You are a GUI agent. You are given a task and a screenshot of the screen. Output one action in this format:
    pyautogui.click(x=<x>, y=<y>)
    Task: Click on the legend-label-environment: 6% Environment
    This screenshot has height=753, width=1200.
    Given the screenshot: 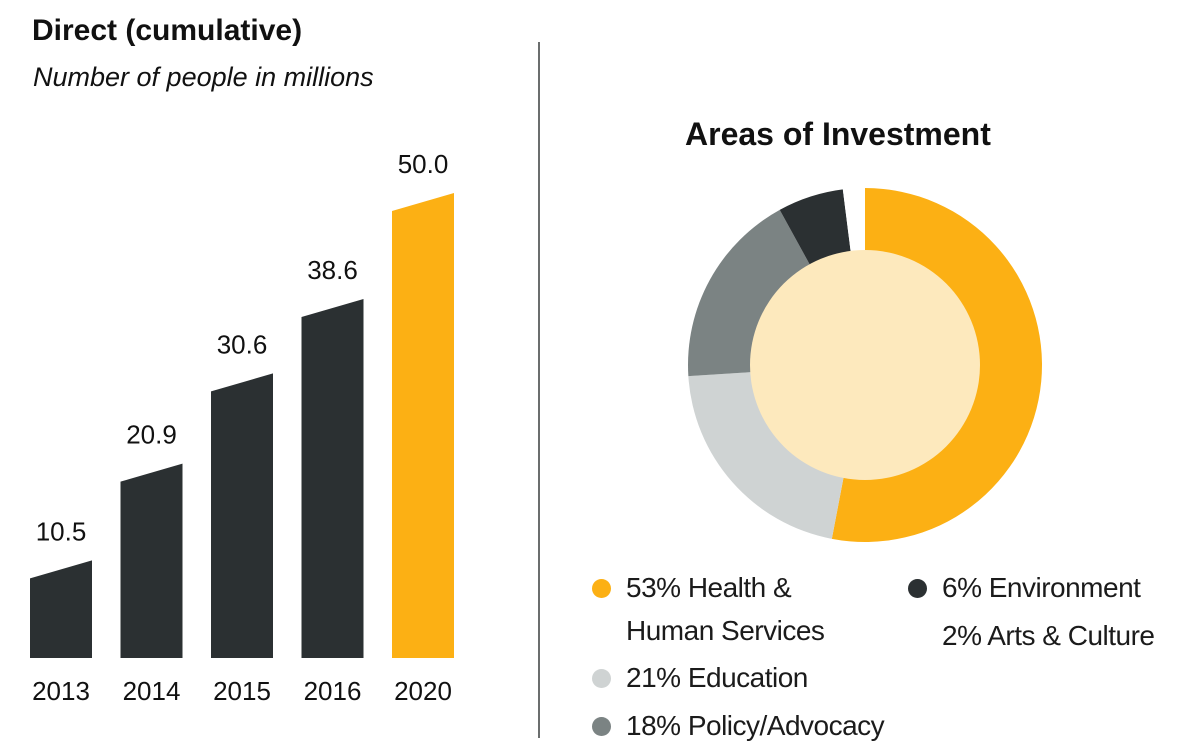 What is the action you would take?
    pyautogui.click(x=1041, y=587)
    